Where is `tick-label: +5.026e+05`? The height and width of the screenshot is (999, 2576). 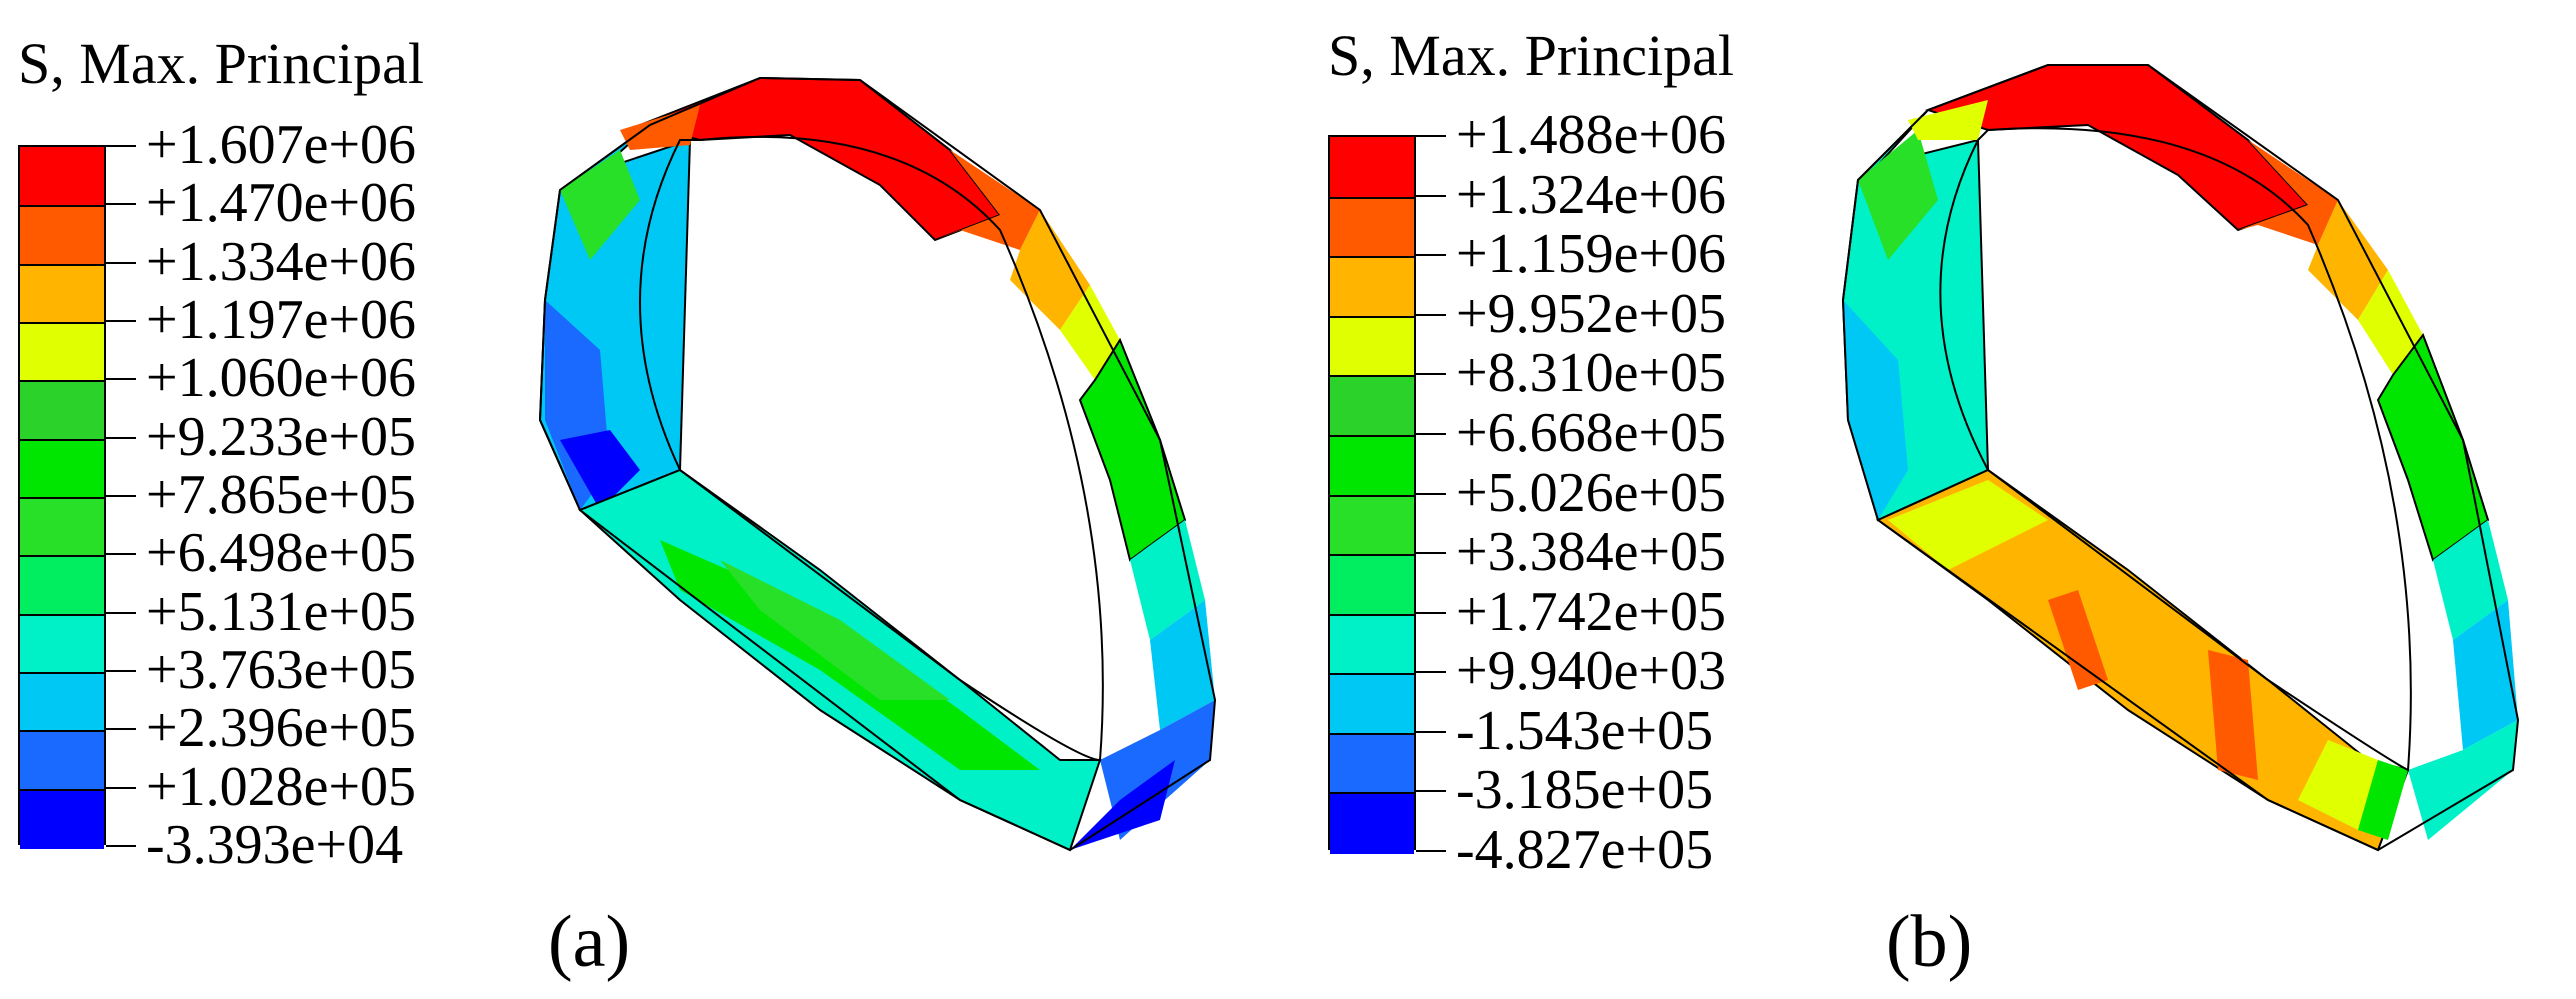 tick-label: +5.026e+05 is located at coordinates (1591, 492).